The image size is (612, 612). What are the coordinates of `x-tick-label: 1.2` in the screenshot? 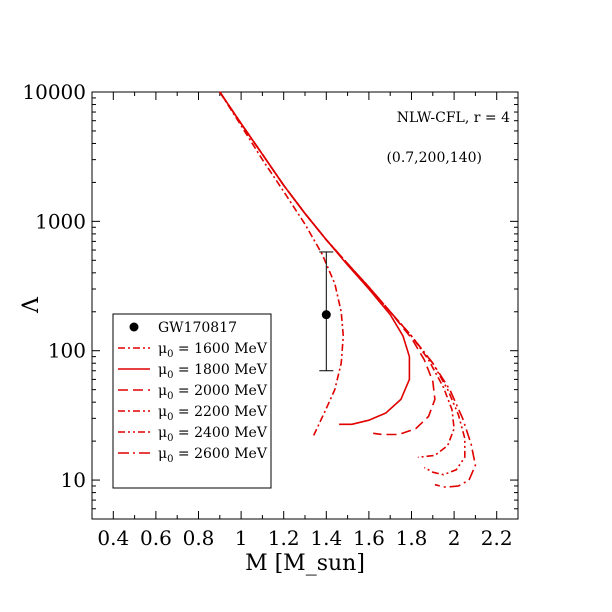 It's located at (284, 538).